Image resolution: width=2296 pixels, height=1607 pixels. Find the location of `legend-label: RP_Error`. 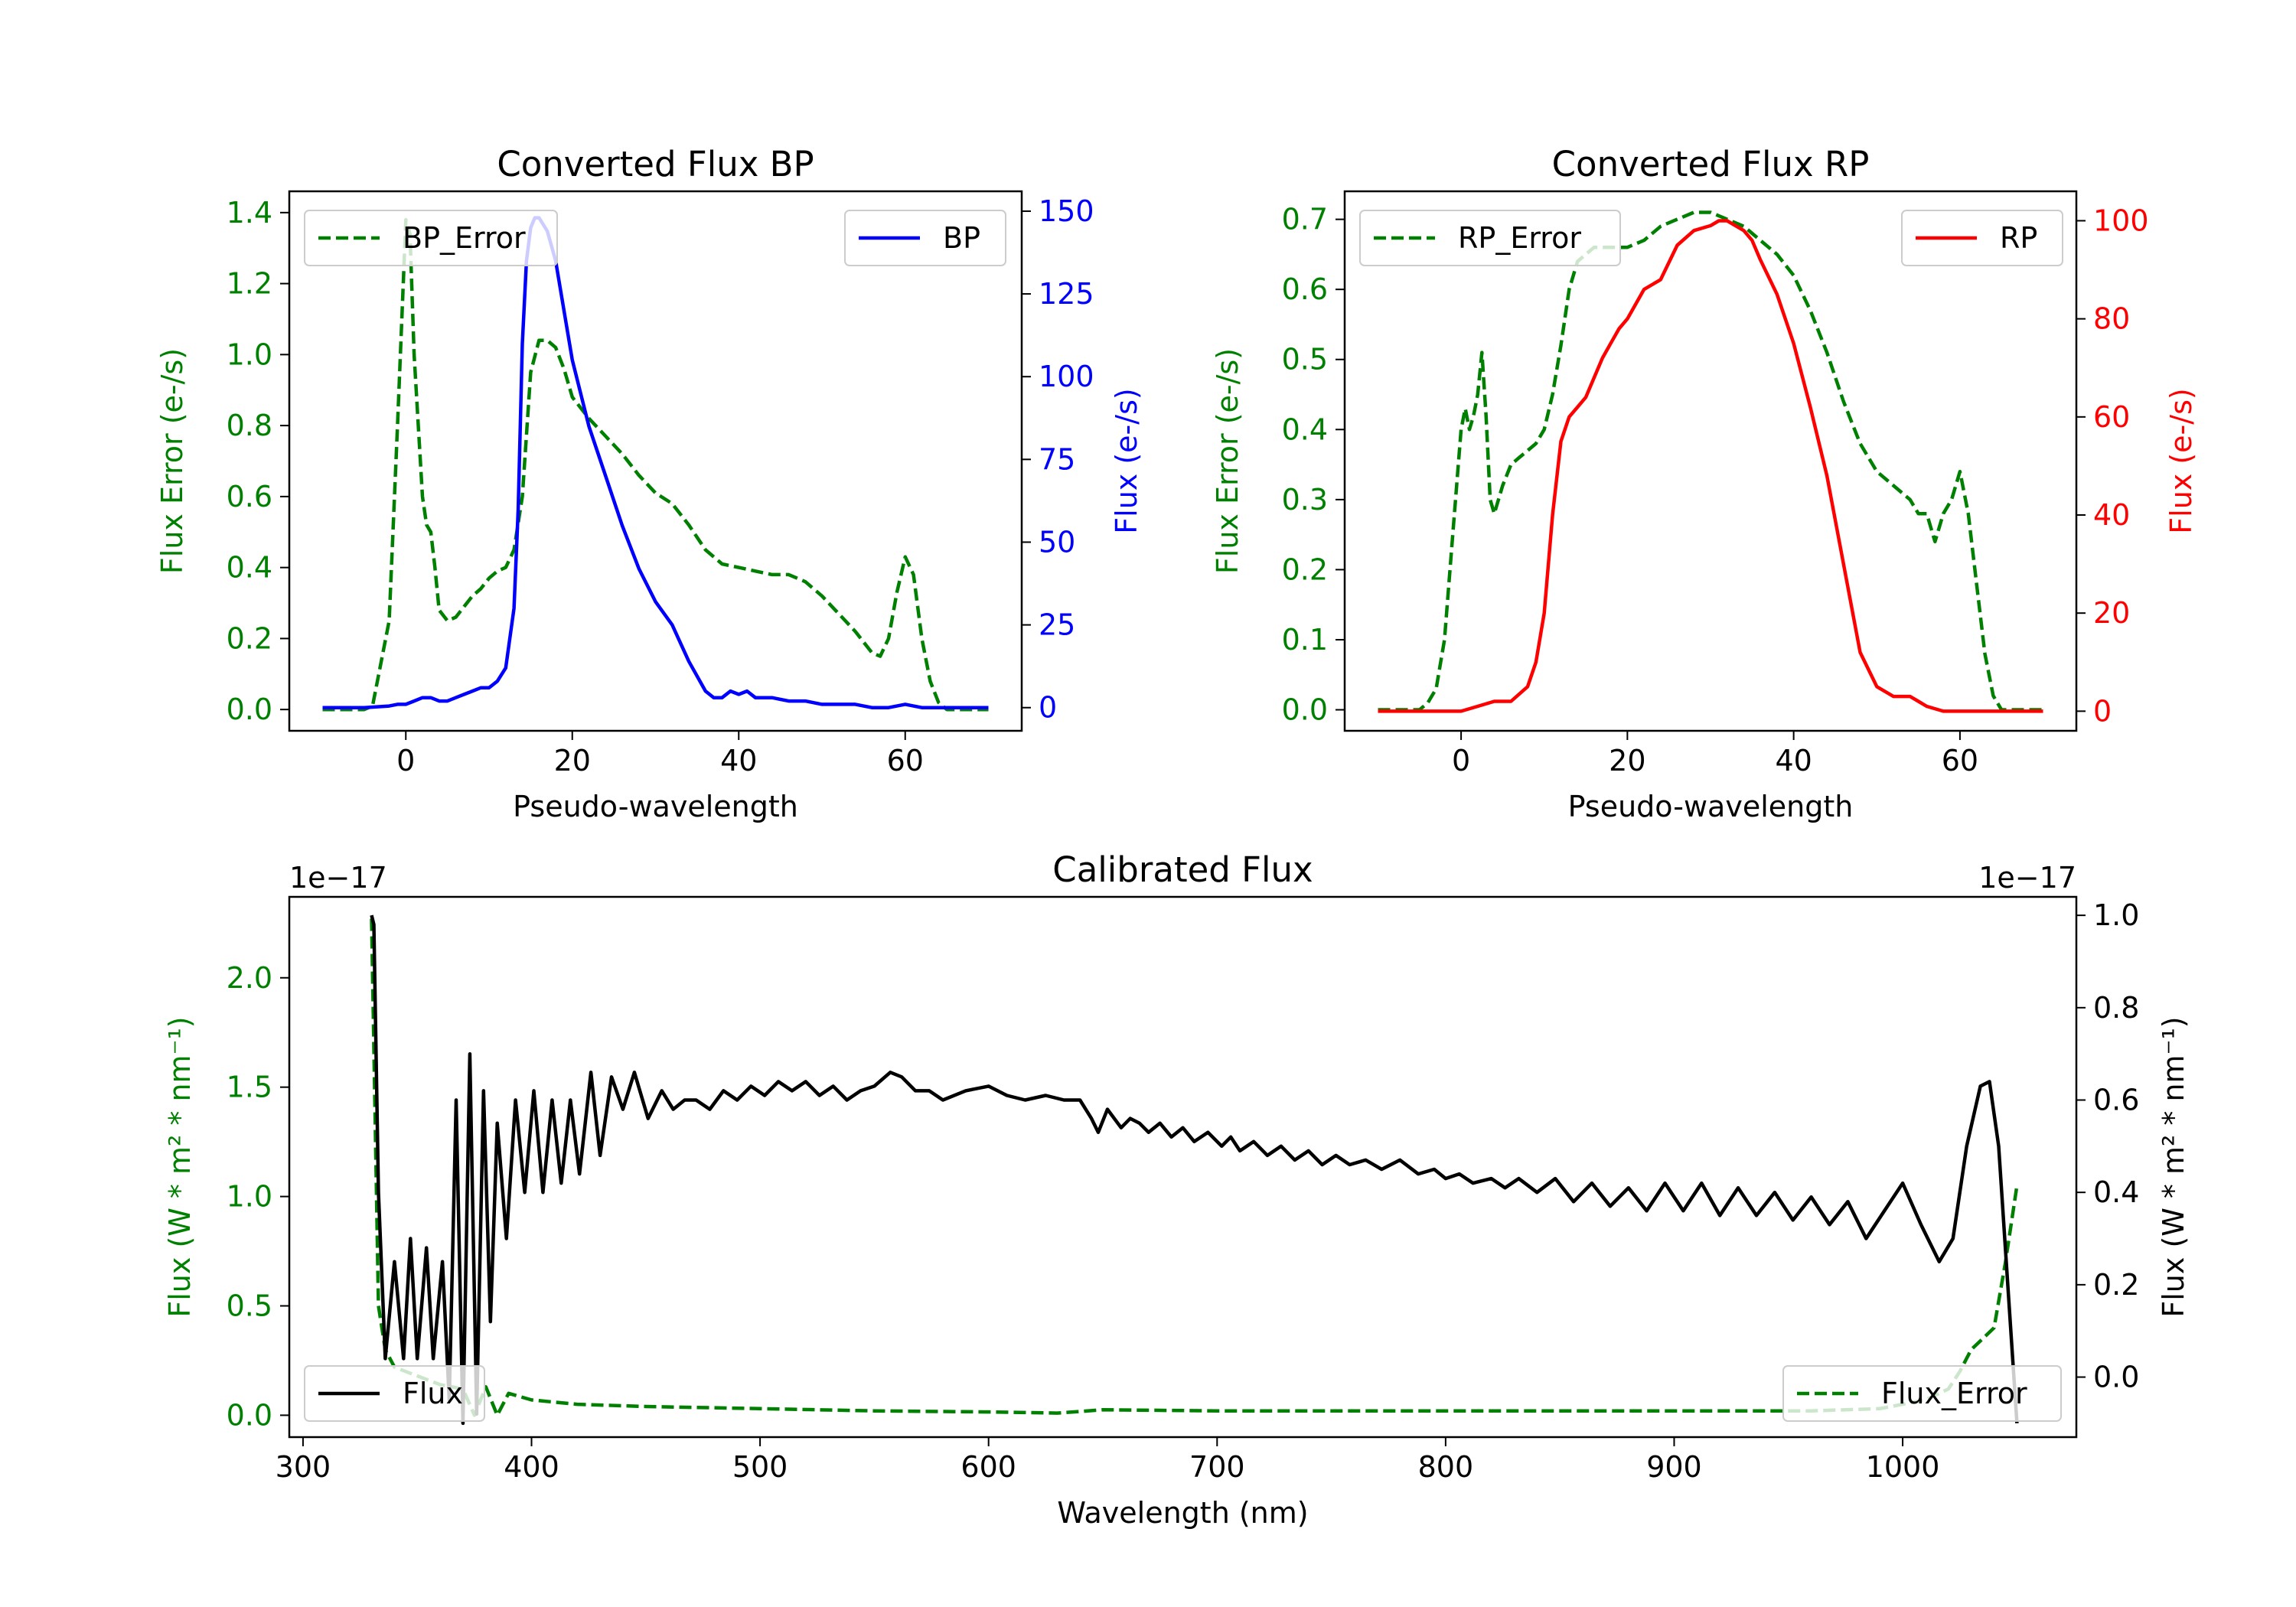

legend-label: RP_Error is located at coordinates (1519, 238).